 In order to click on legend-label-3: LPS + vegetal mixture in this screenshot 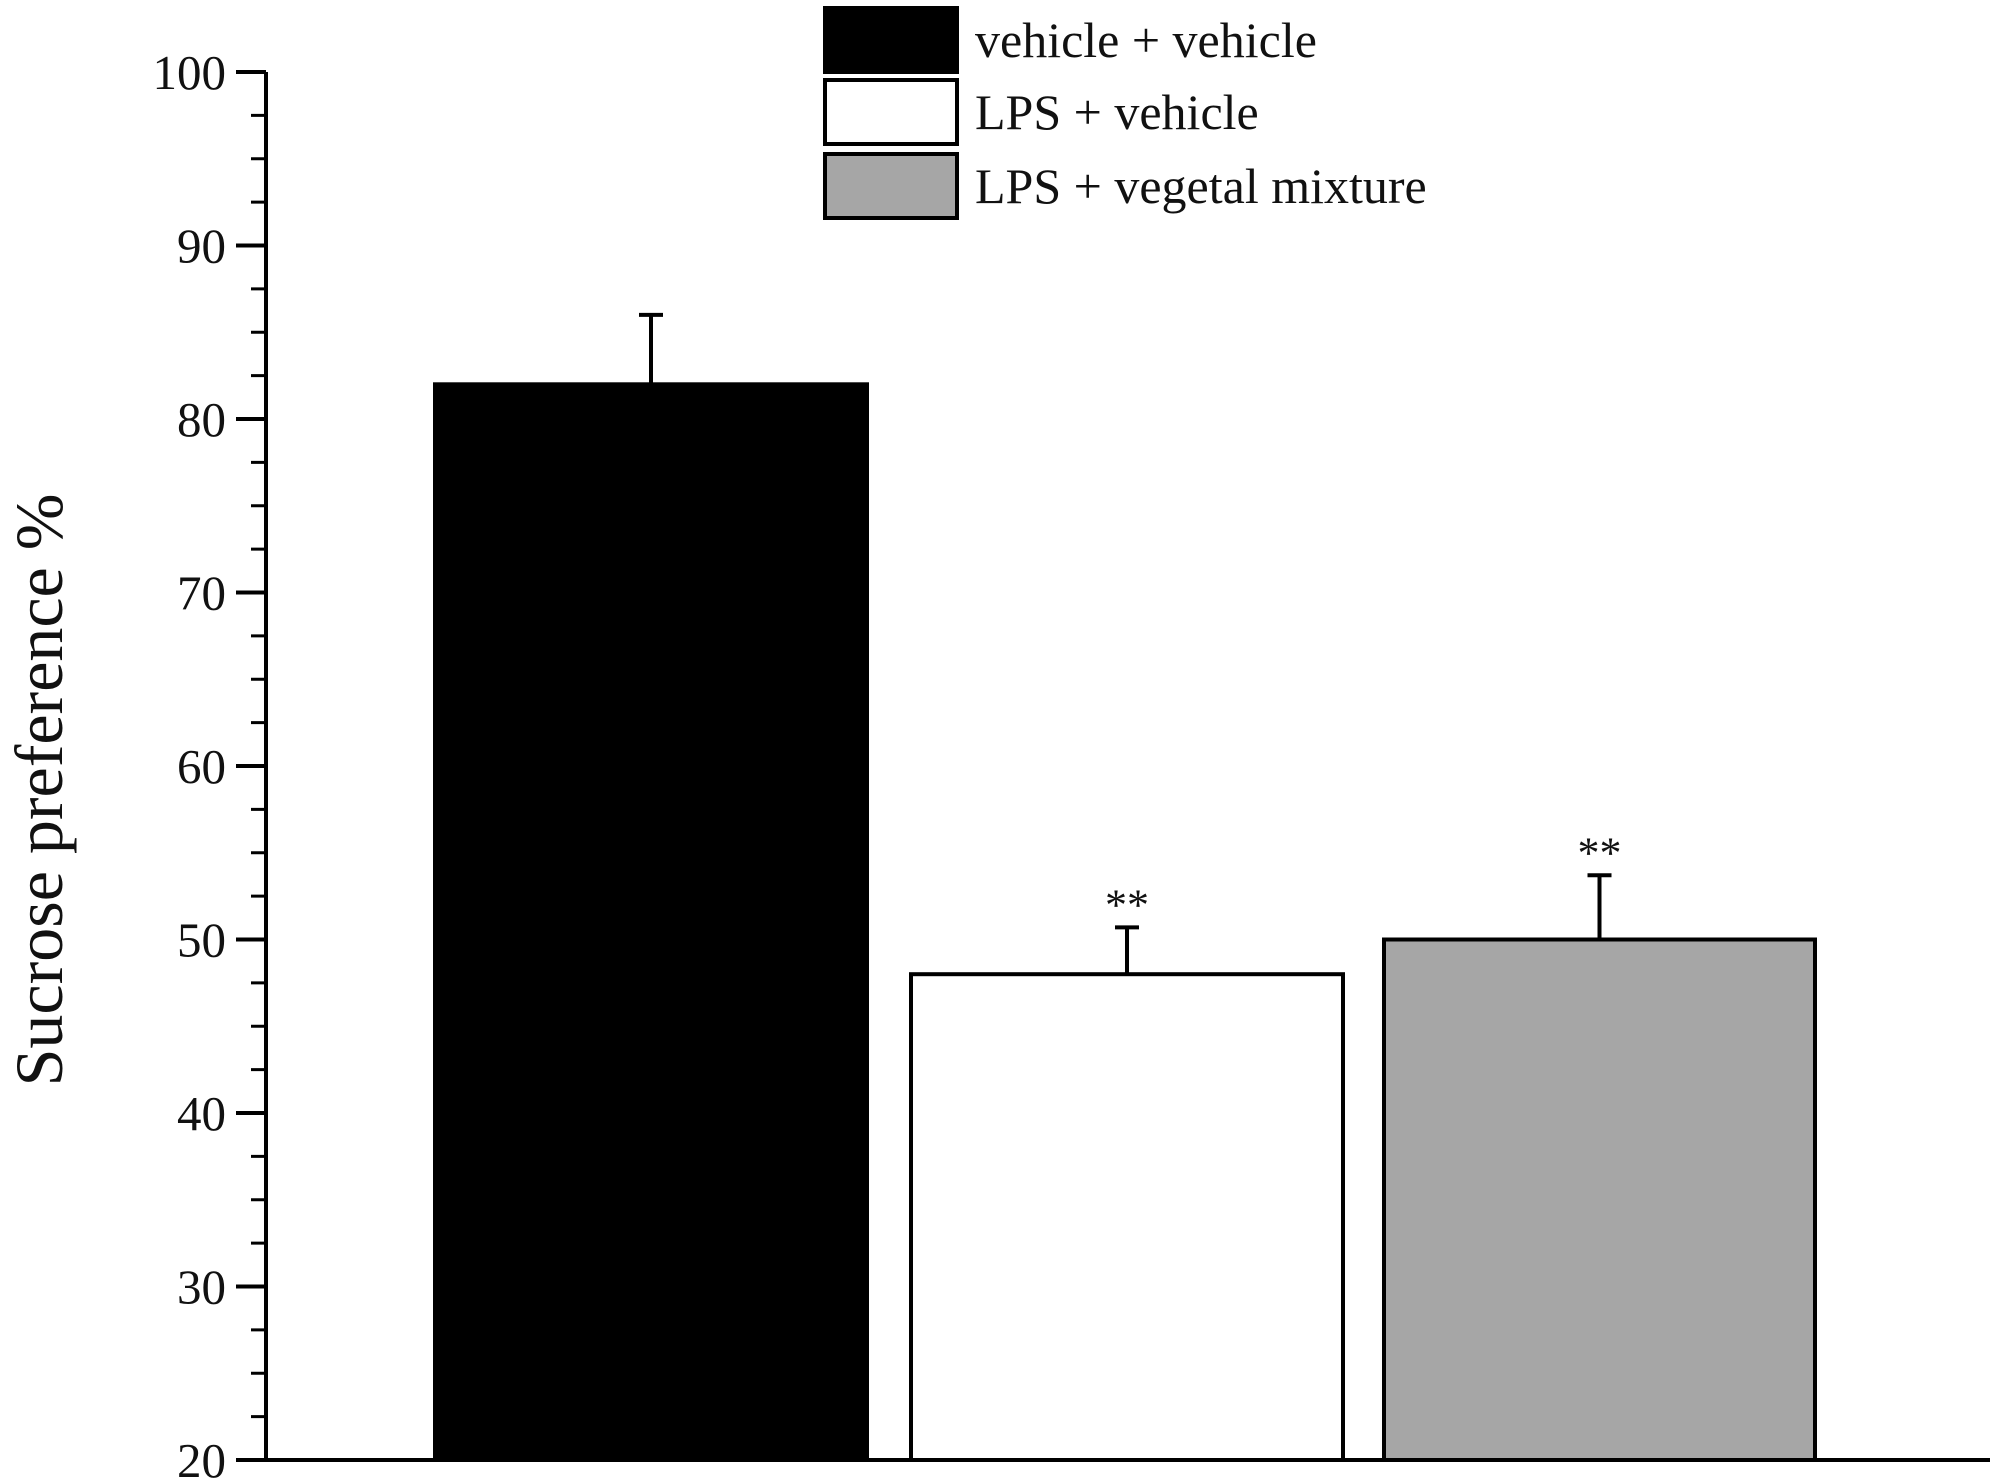, I will do `click(1201, 186)`.